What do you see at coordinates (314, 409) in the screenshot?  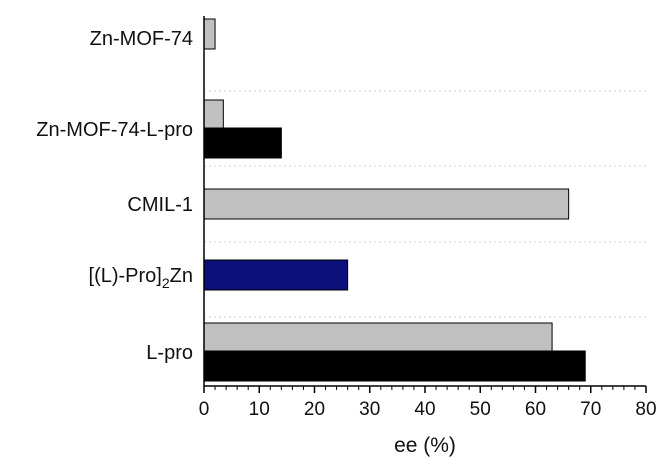 I see `x-tick-label-20: 20` at bounding box center [314, 409].